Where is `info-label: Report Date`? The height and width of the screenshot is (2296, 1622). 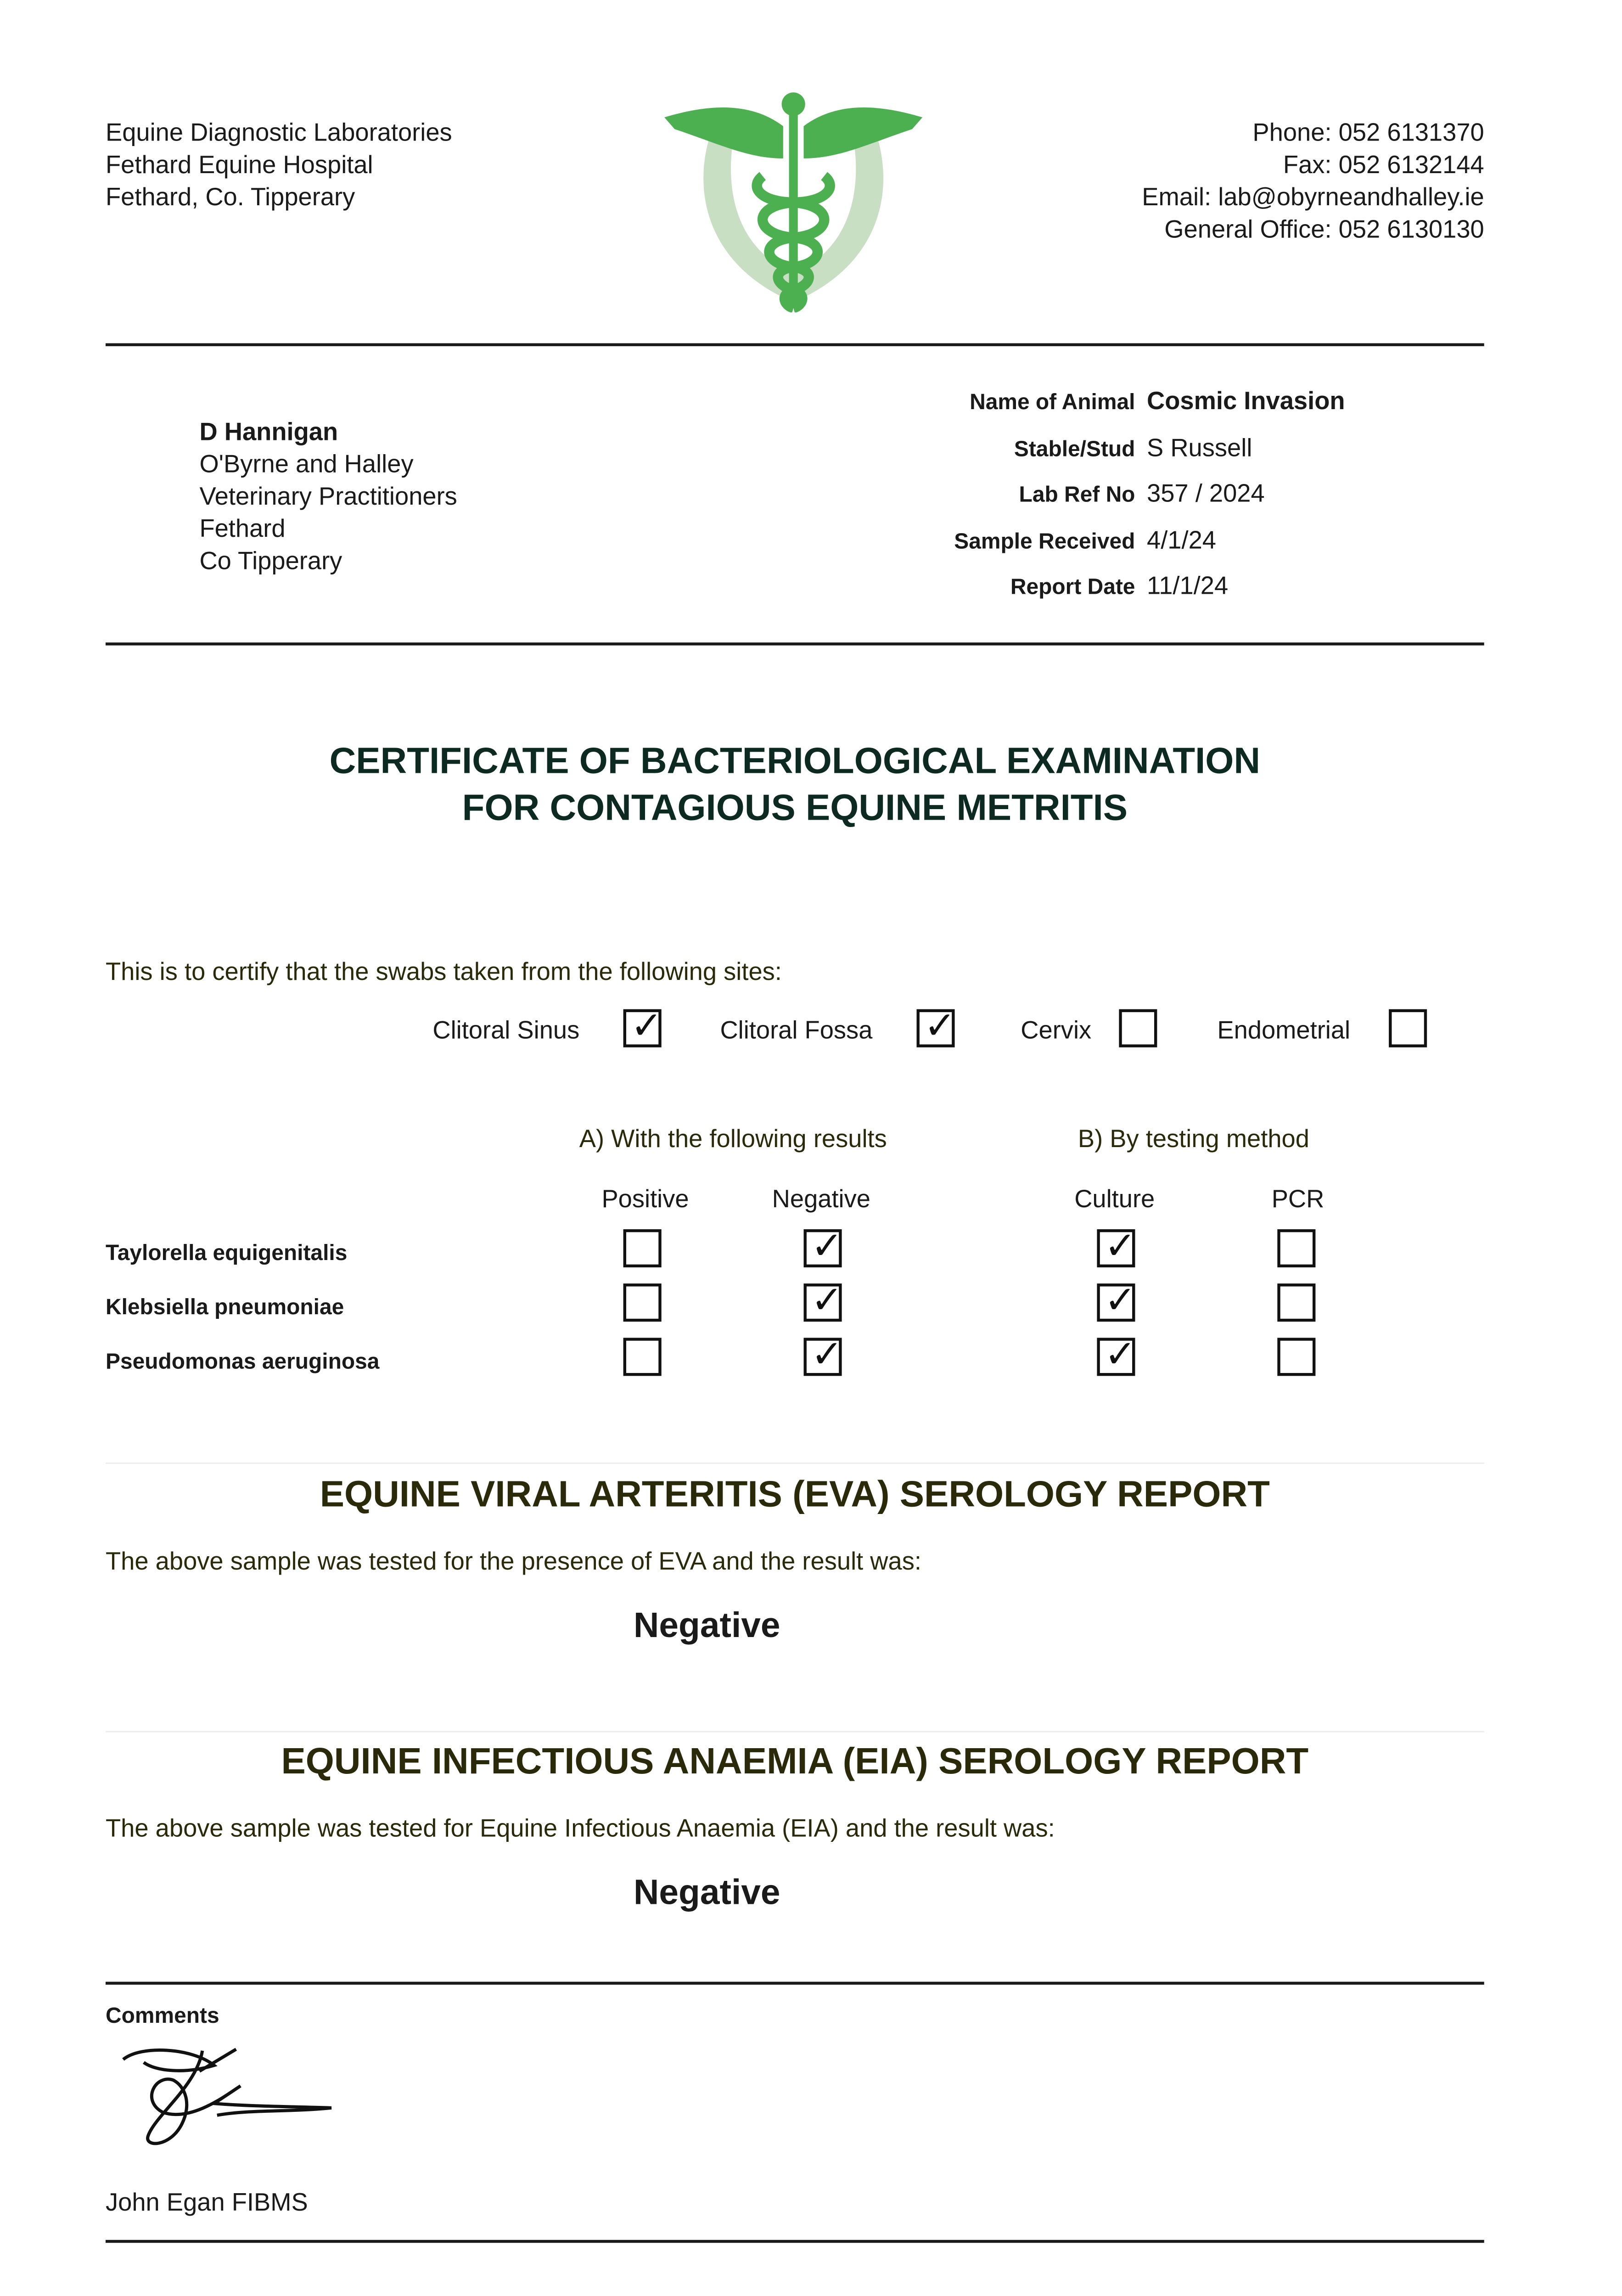 info-label: Report Date is located at coordinates (1073, 587).